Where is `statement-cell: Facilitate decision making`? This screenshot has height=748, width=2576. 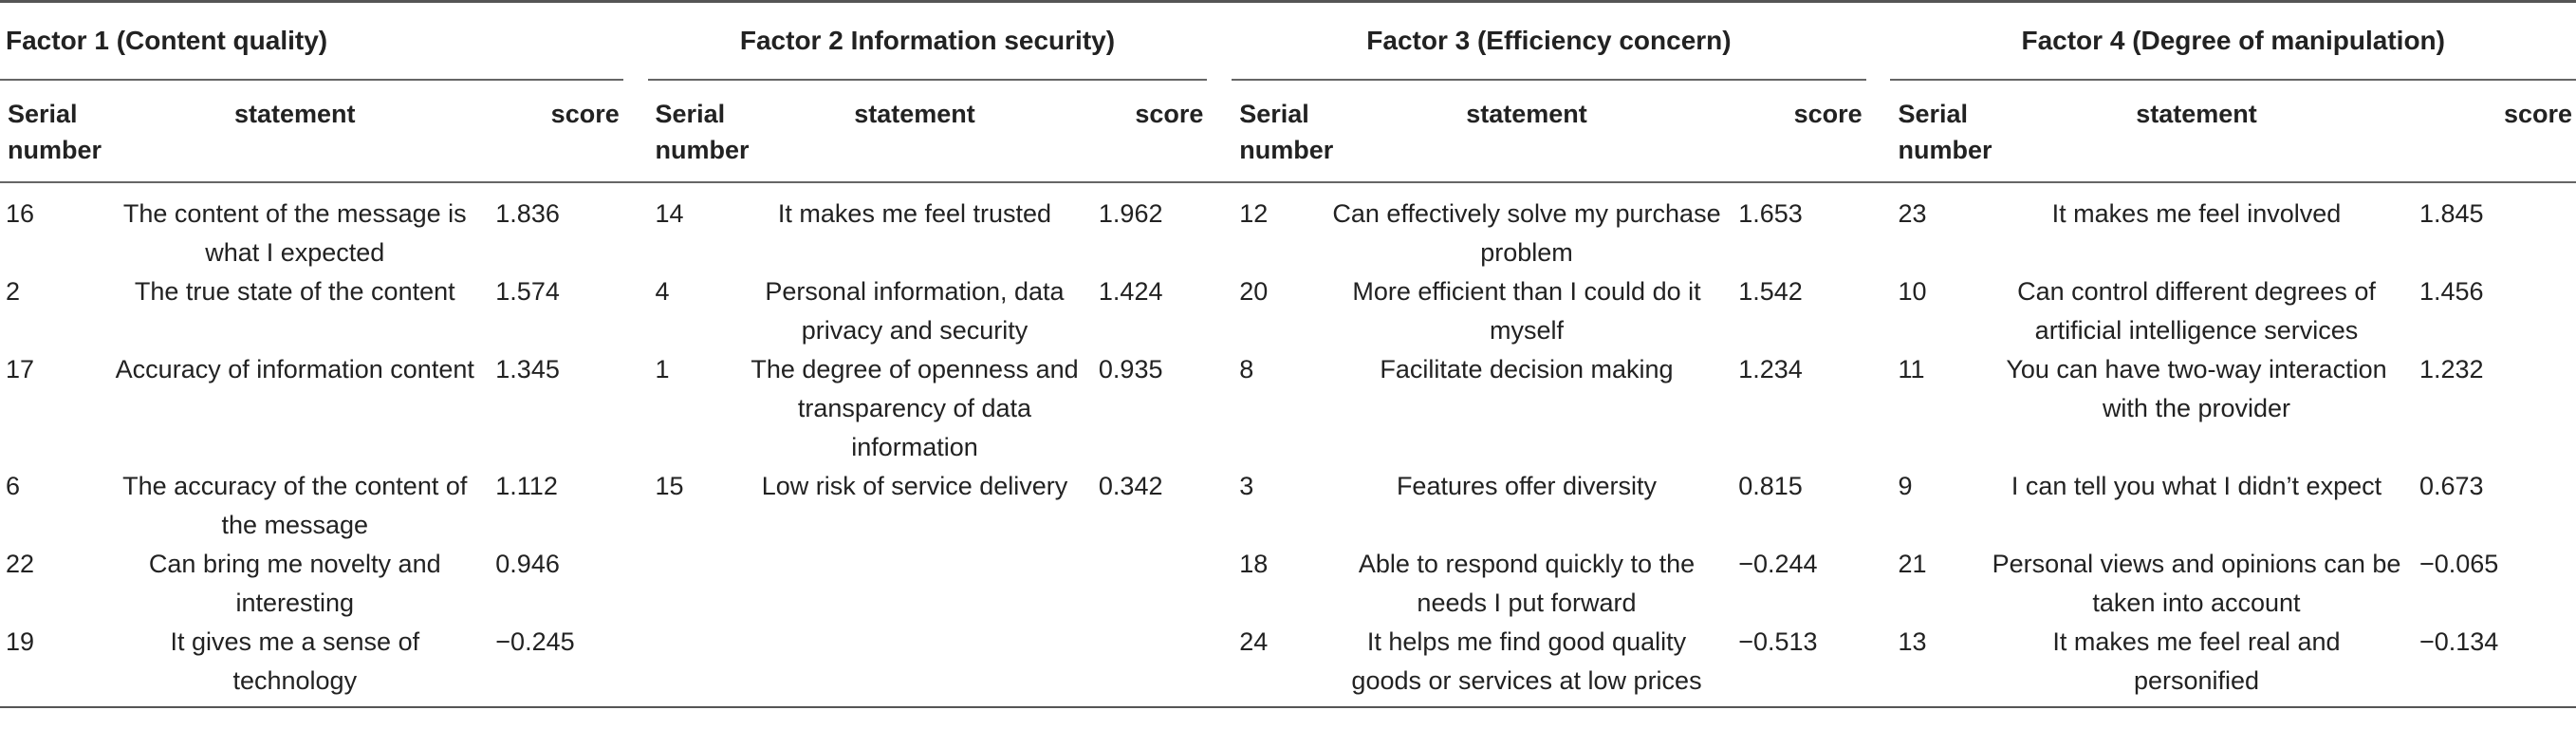
statement-cell: Facilitate decision making is located at coordinates (1527, 369).